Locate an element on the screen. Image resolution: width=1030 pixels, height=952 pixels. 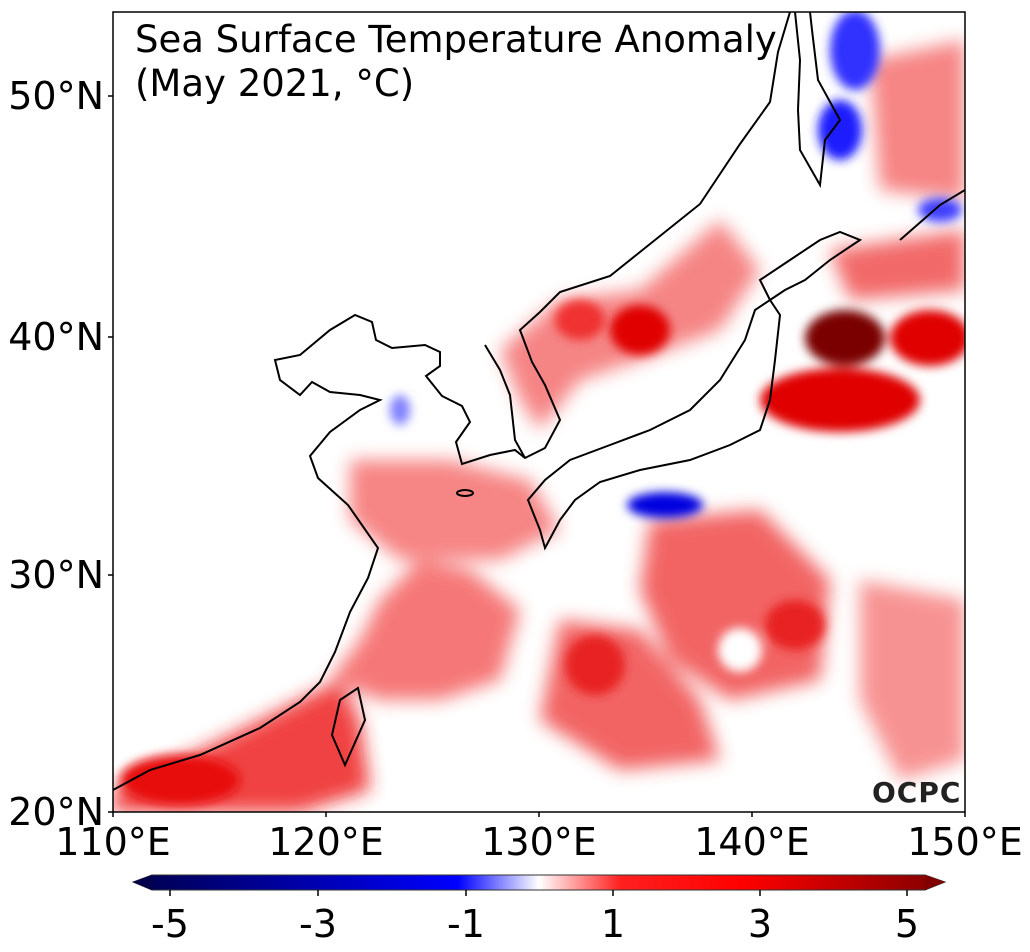
colorbar-tick-label: -5 is located at coordinates (170, 924).